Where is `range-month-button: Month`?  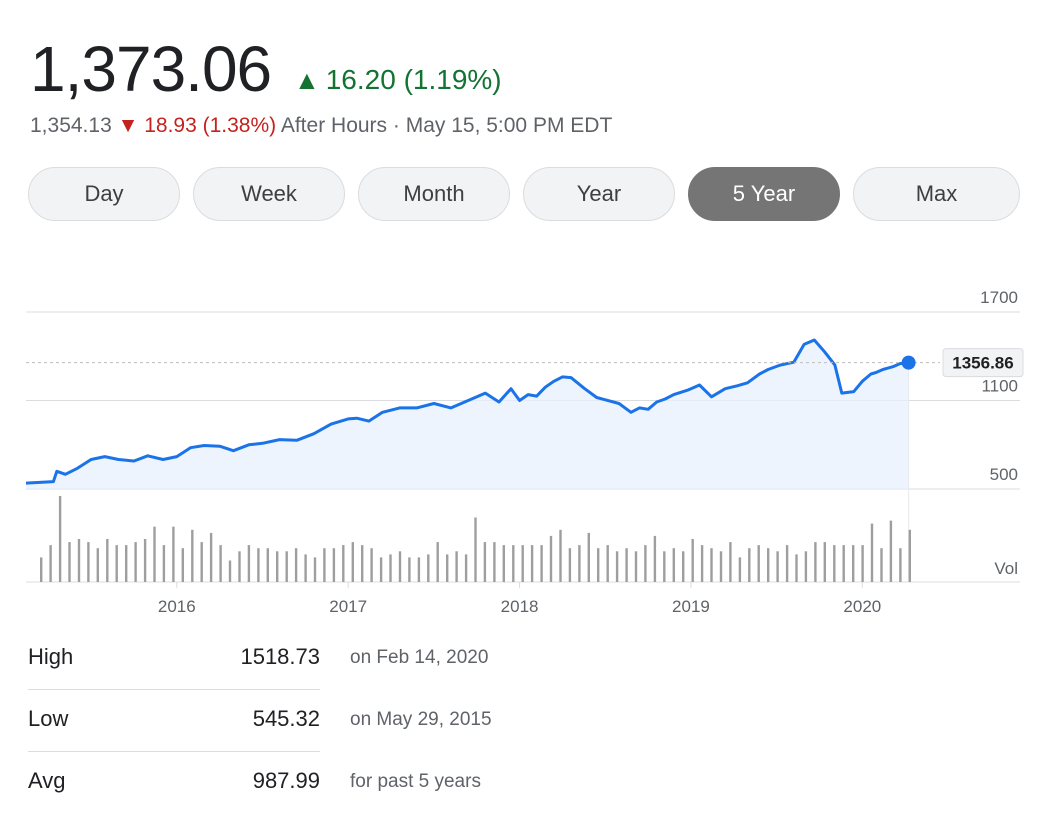 range-month-button: Month is located at coordinates (434, 194).